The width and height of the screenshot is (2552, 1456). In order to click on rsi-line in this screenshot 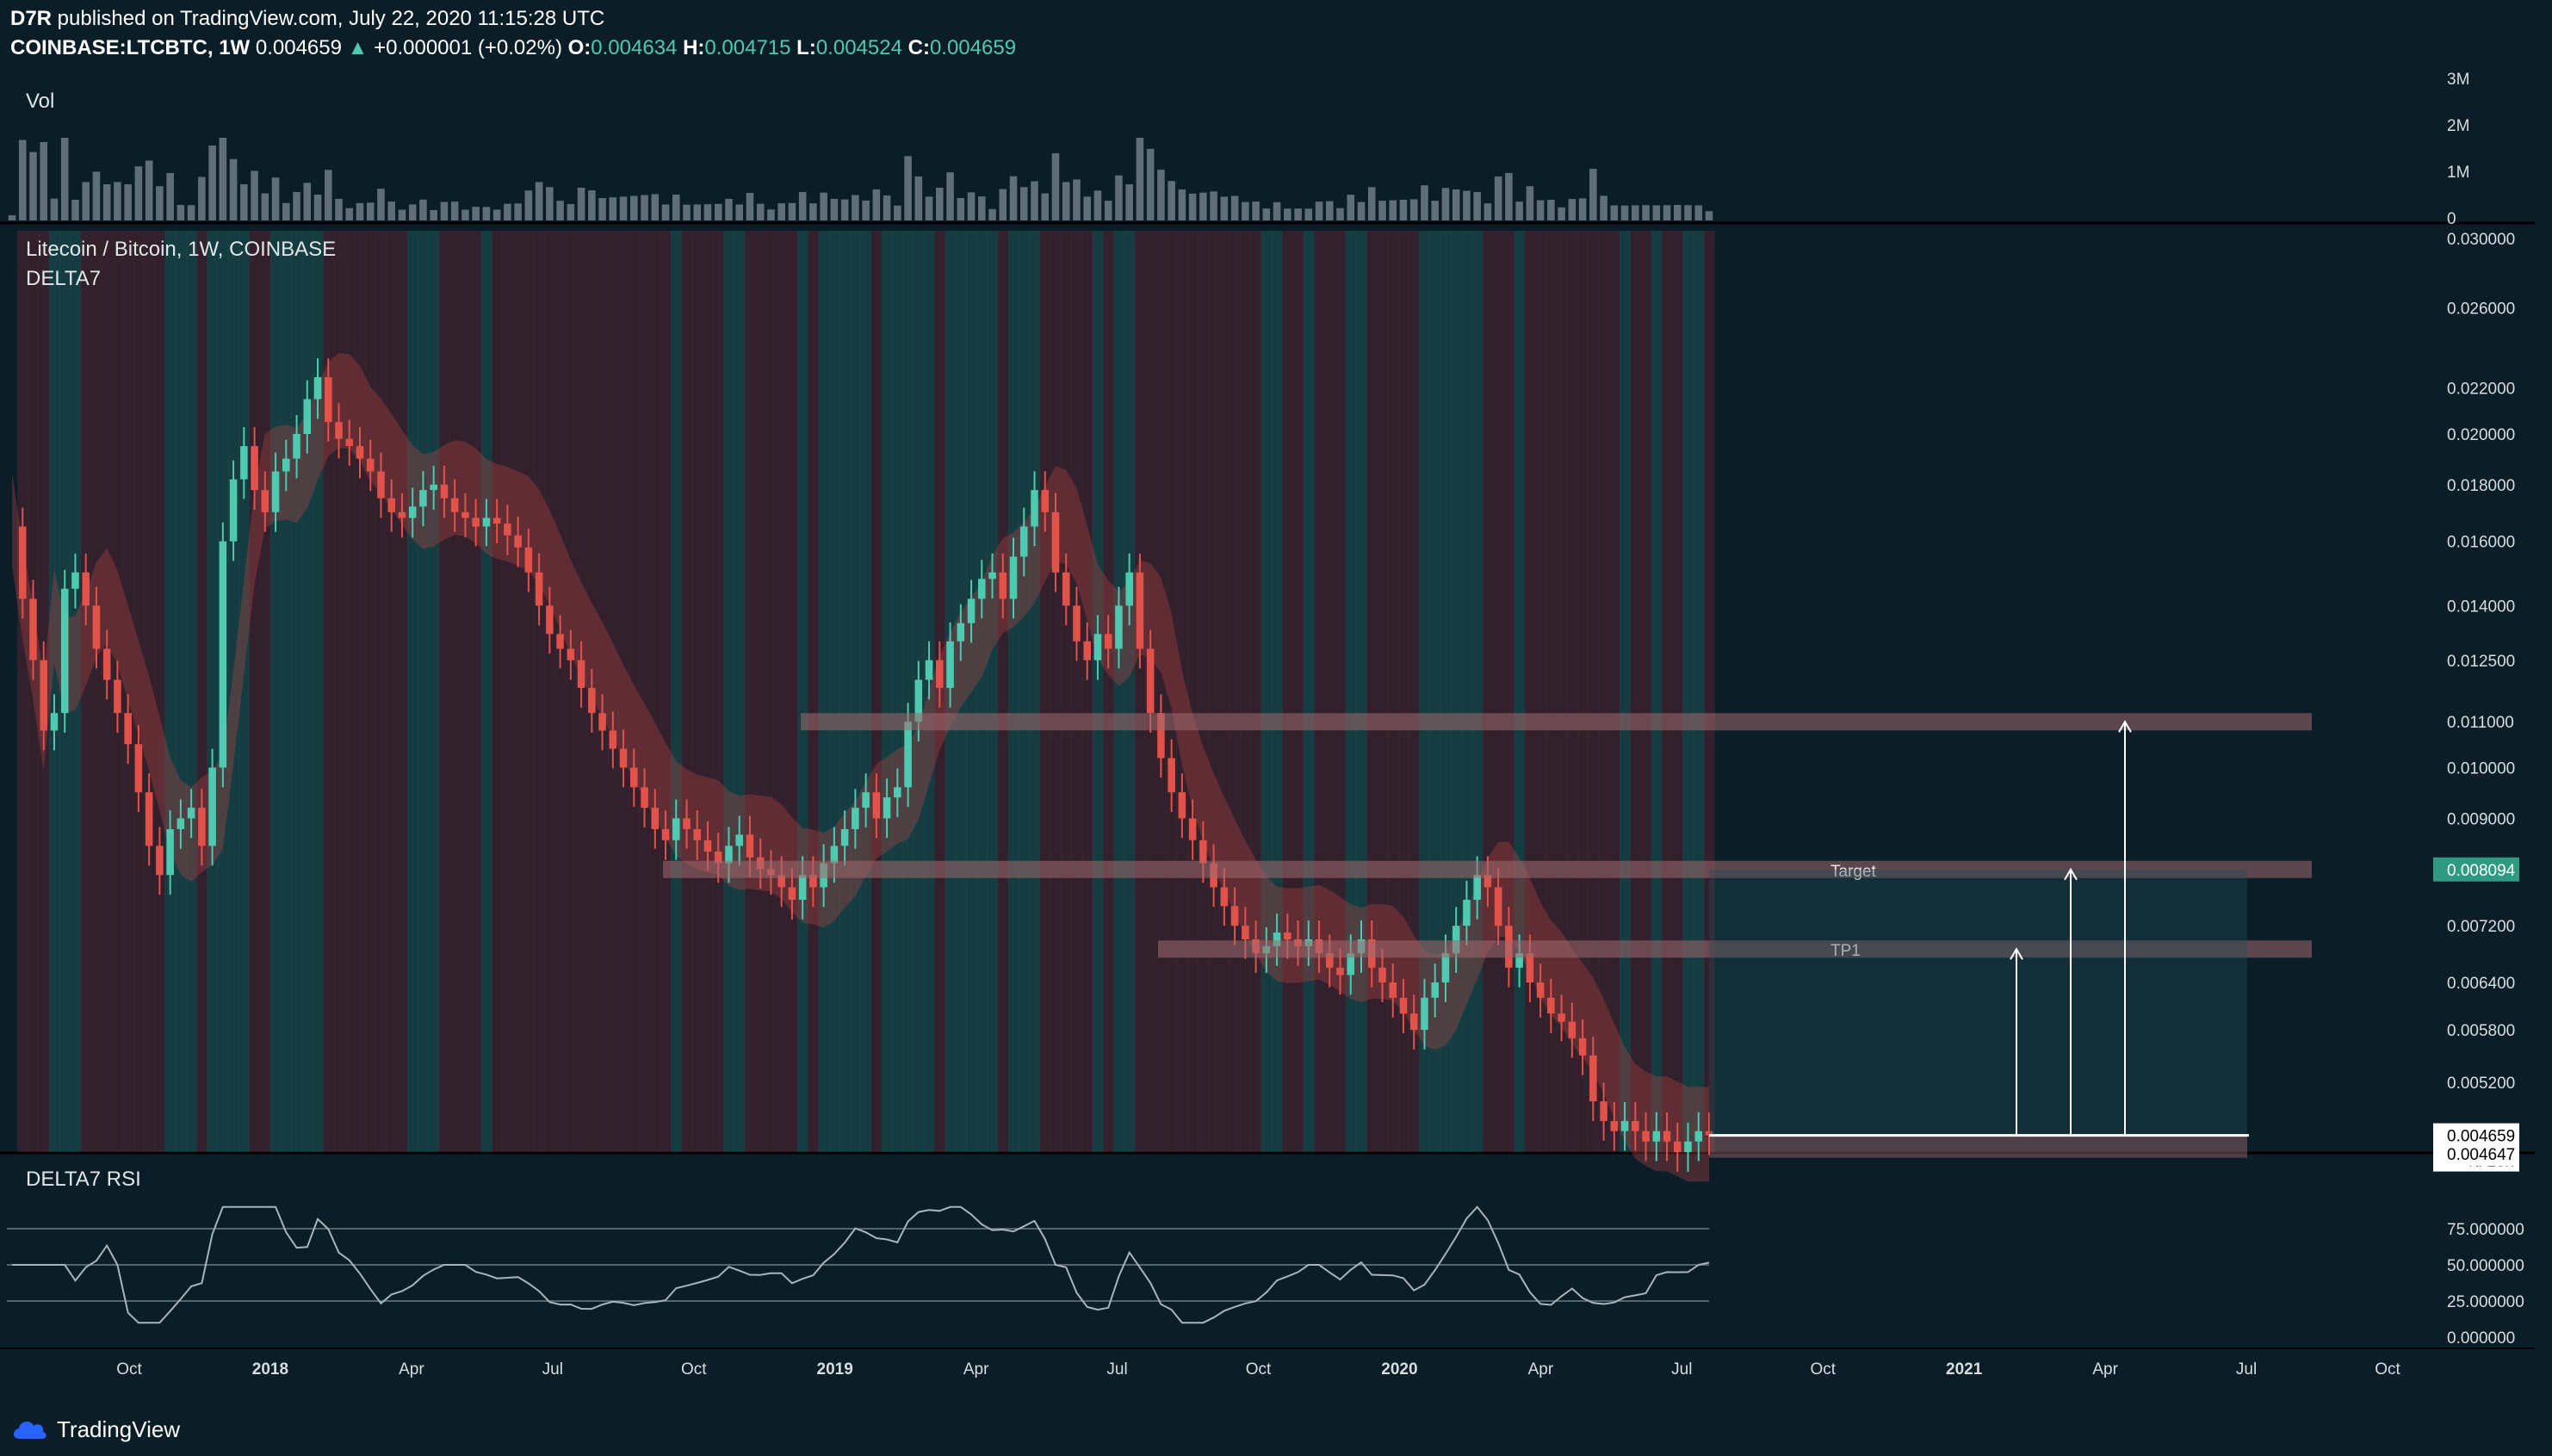, I will do `click(861, 1264)`.